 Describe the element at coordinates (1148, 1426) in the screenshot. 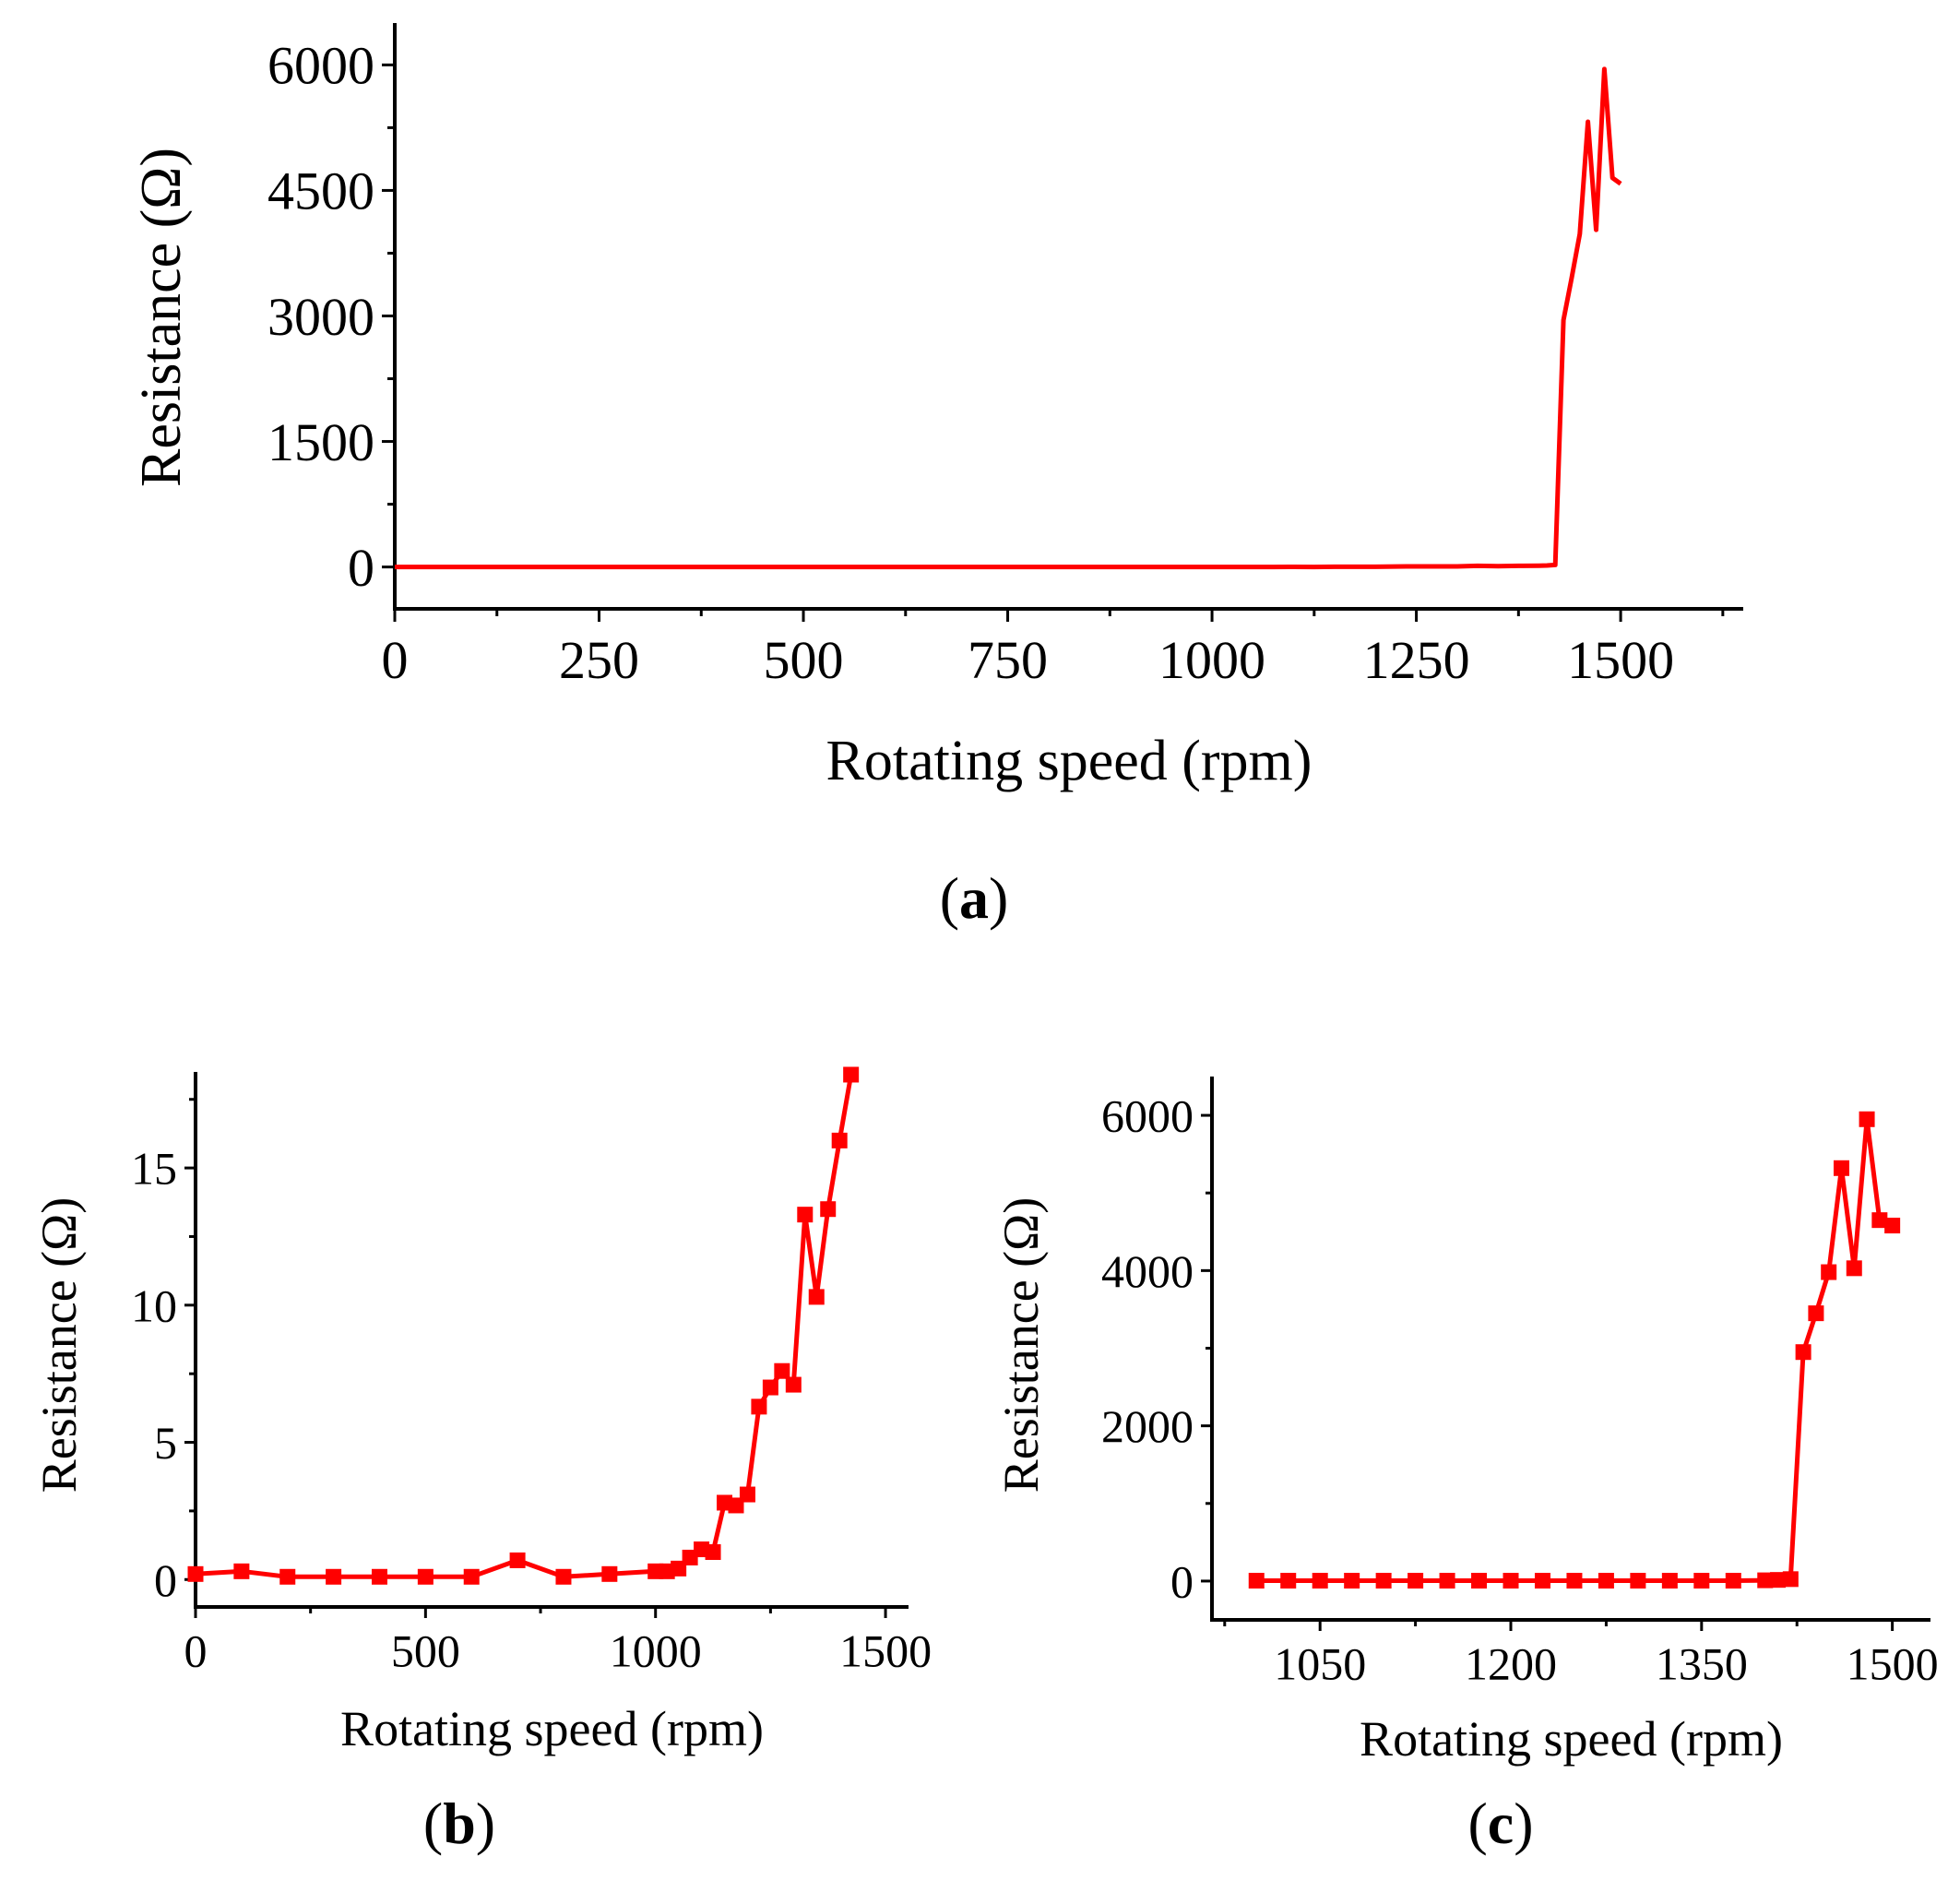

I see `y-tick-label: 2000` at that location.